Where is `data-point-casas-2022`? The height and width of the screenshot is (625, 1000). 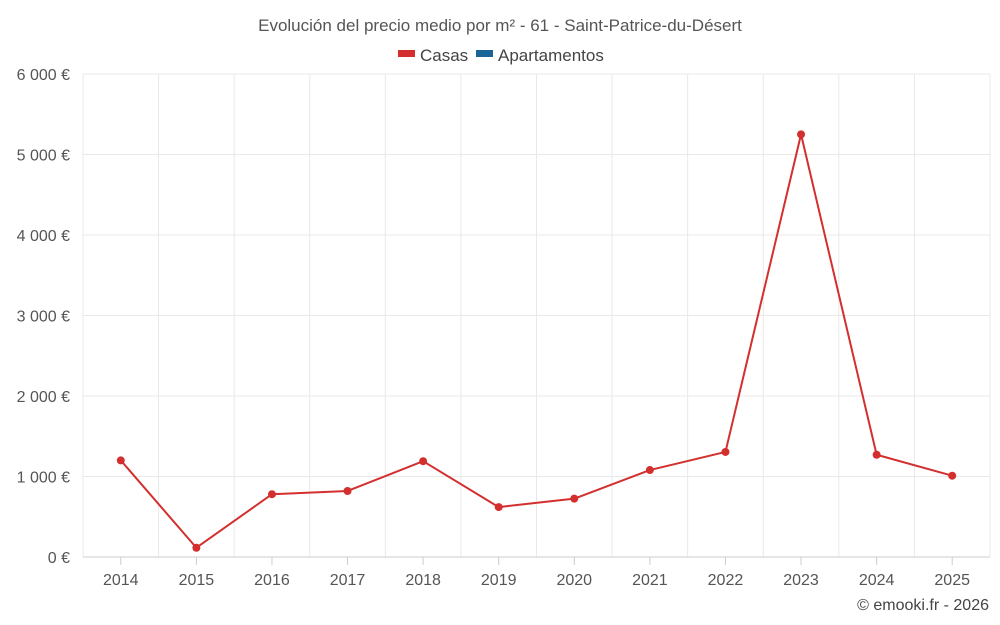
data-point-casas-2022 is located at coordinates (725, 451).